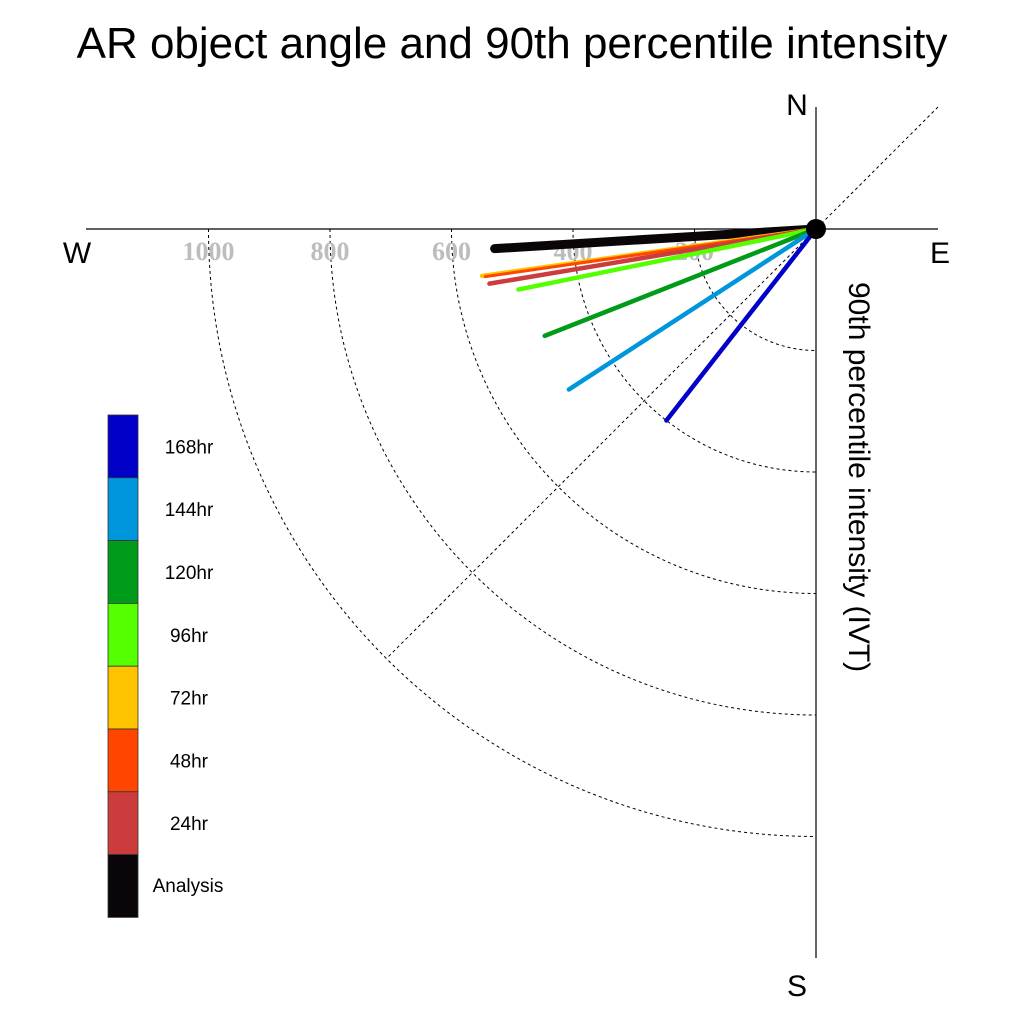 The height and width of the screenshot is (1024, 1024). What do you see at coordinates (667, 259) in the screenshot?
I see `vector-96hr` at bounding box center [667, 259].